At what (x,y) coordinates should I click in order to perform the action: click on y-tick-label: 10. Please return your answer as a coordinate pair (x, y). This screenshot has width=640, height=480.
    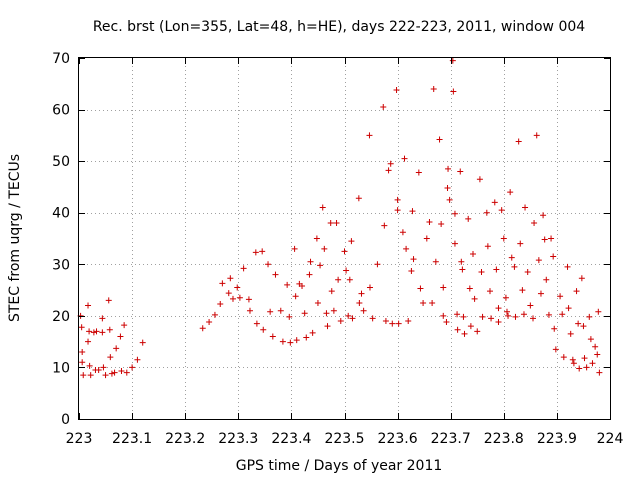
    Looking at the image, I should click on (61, 368).